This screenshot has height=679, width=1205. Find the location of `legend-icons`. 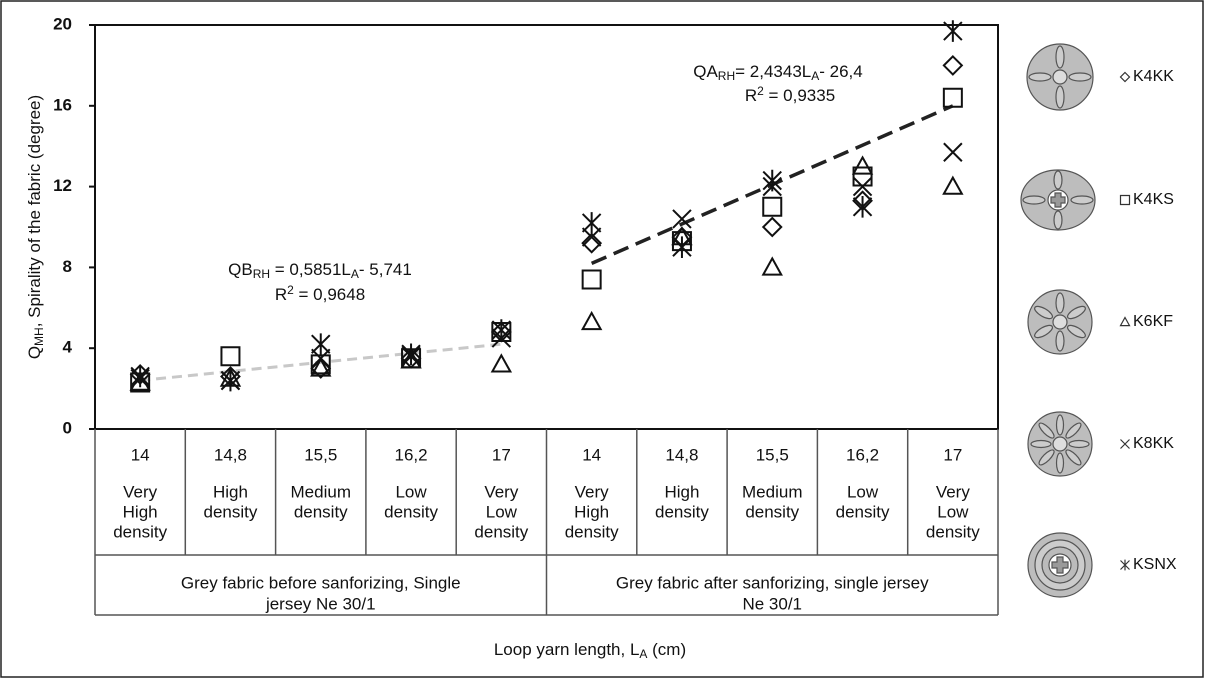

legend-icons is located at coordinates (1058, 320).